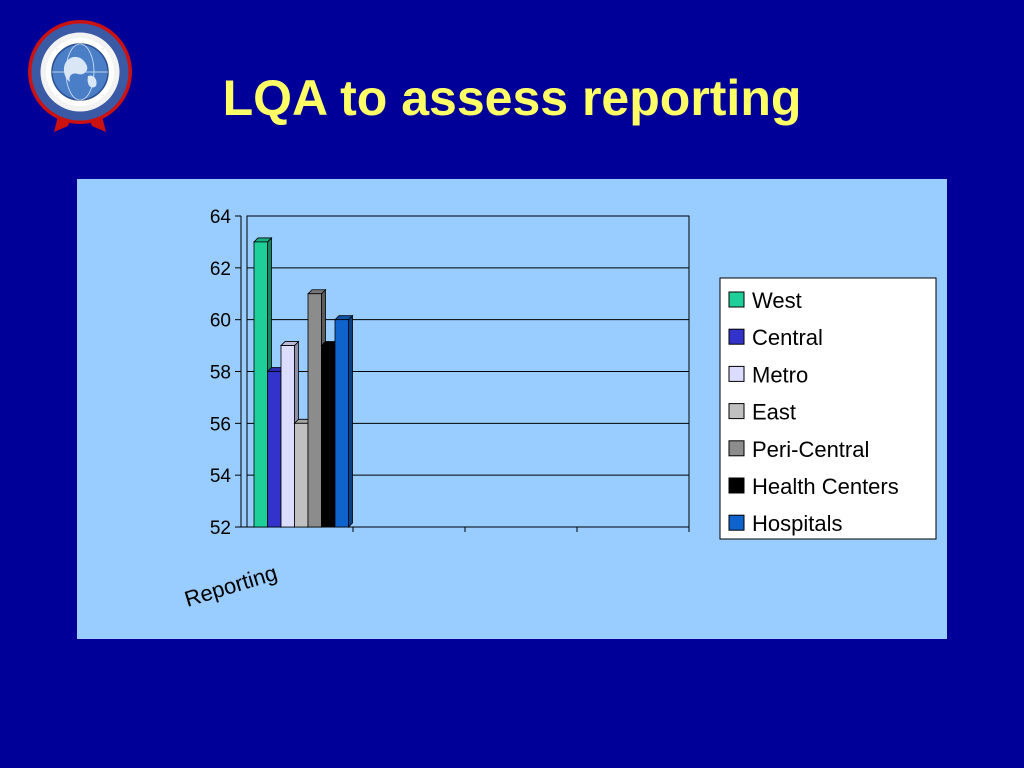 The width and height of the screenshot is (1024, 768). What do you see at coordinates (221, 476) in the screenshot?
I see `y-tick-label: 54` at bounding box center [221, 476].